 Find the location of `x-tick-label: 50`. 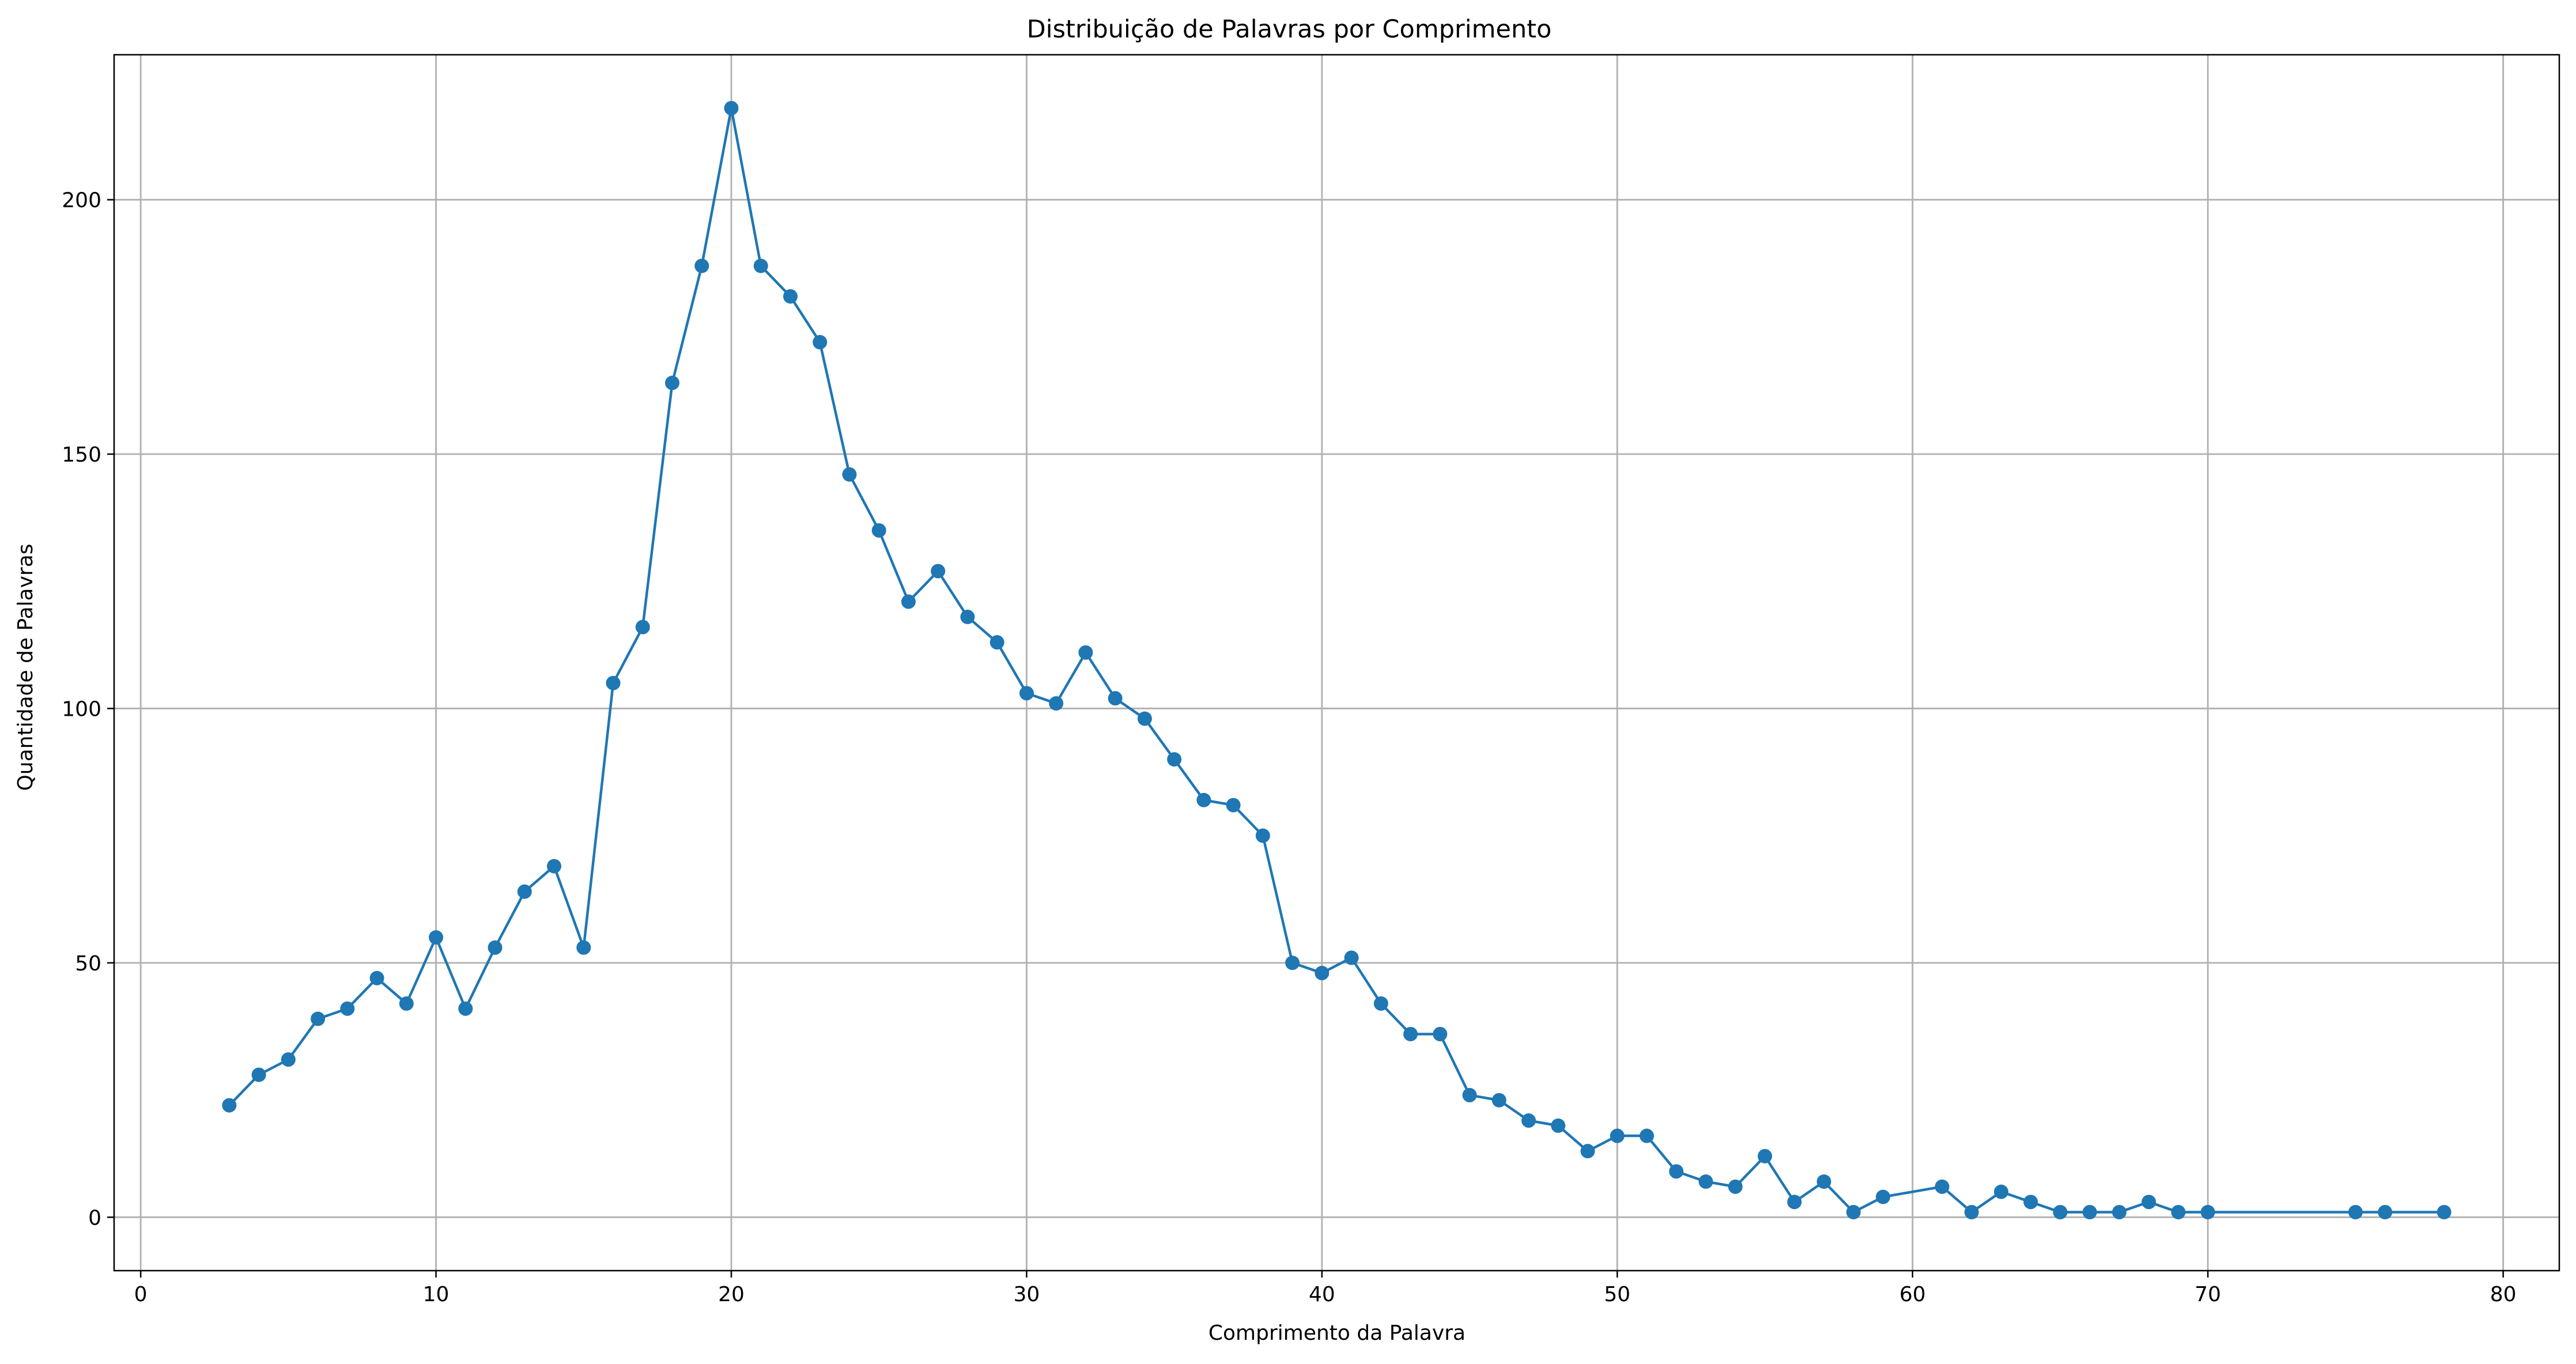

x-tick-label: 50 is located at coordinates (1617, 1294).